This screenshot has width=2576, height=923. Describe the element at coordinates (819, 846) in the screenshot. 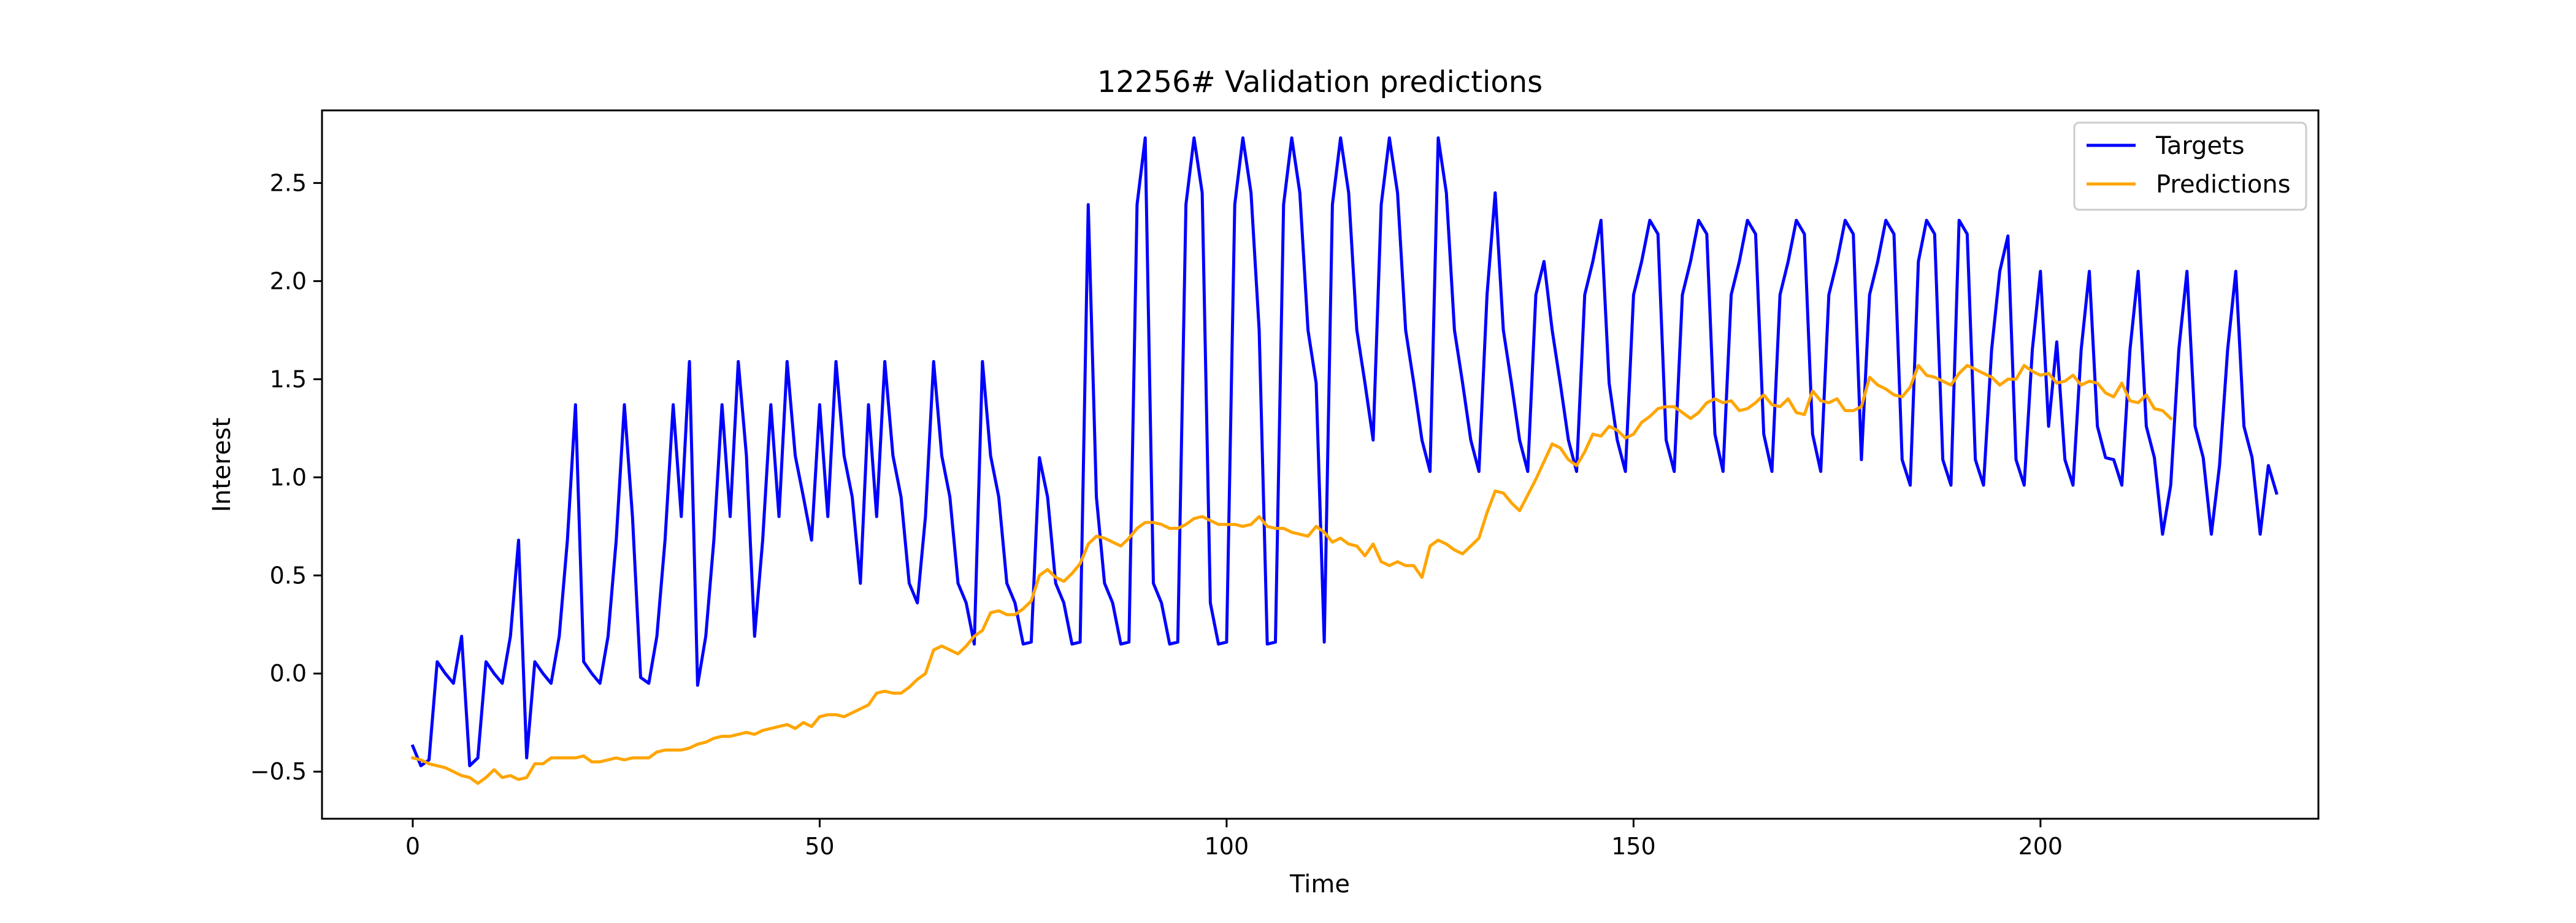

I see `x-tick-label: 50` at that location.